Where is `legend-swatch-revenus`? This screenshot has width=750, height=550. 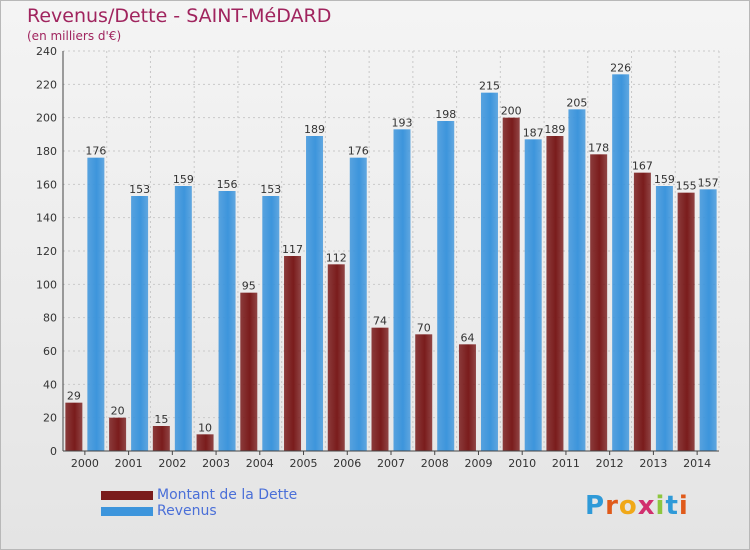
legend-swatch-revenus is located at coordinates (127, 511).